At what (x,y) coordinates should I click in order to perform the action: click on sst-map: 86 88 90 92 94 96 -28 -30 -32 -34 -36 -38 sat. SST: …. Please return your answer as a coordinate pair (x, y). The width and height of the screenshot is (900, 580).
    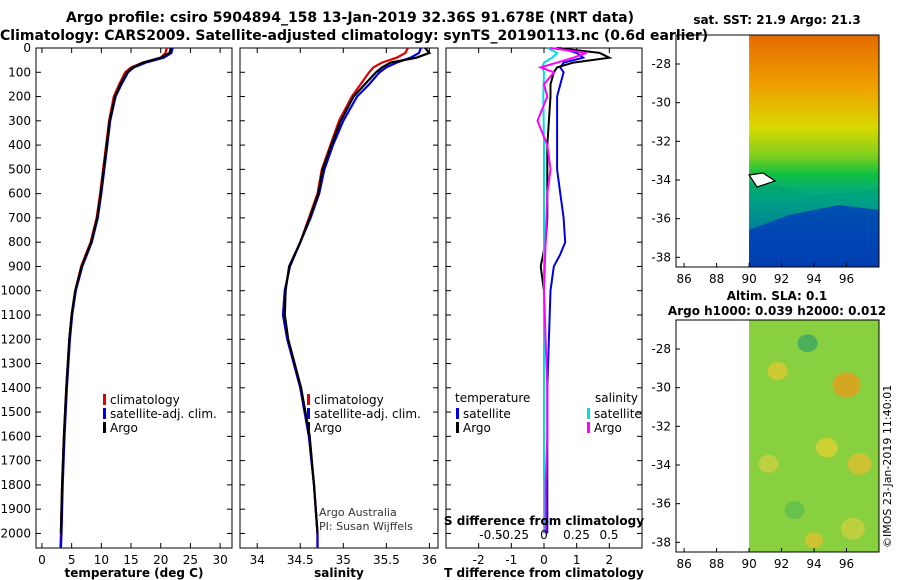
    Looking at the image, I should click on (765, 149).